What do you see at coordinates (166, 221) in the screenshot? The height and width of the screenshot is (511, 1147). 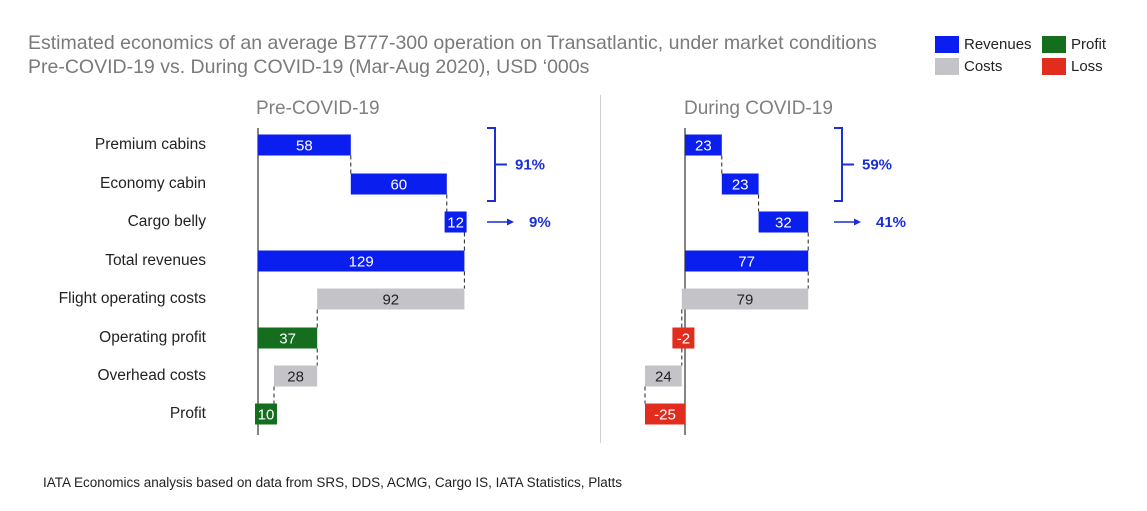 I see `row-label-cargo-belly: Cargo belly` at bounding box center [166, 221].